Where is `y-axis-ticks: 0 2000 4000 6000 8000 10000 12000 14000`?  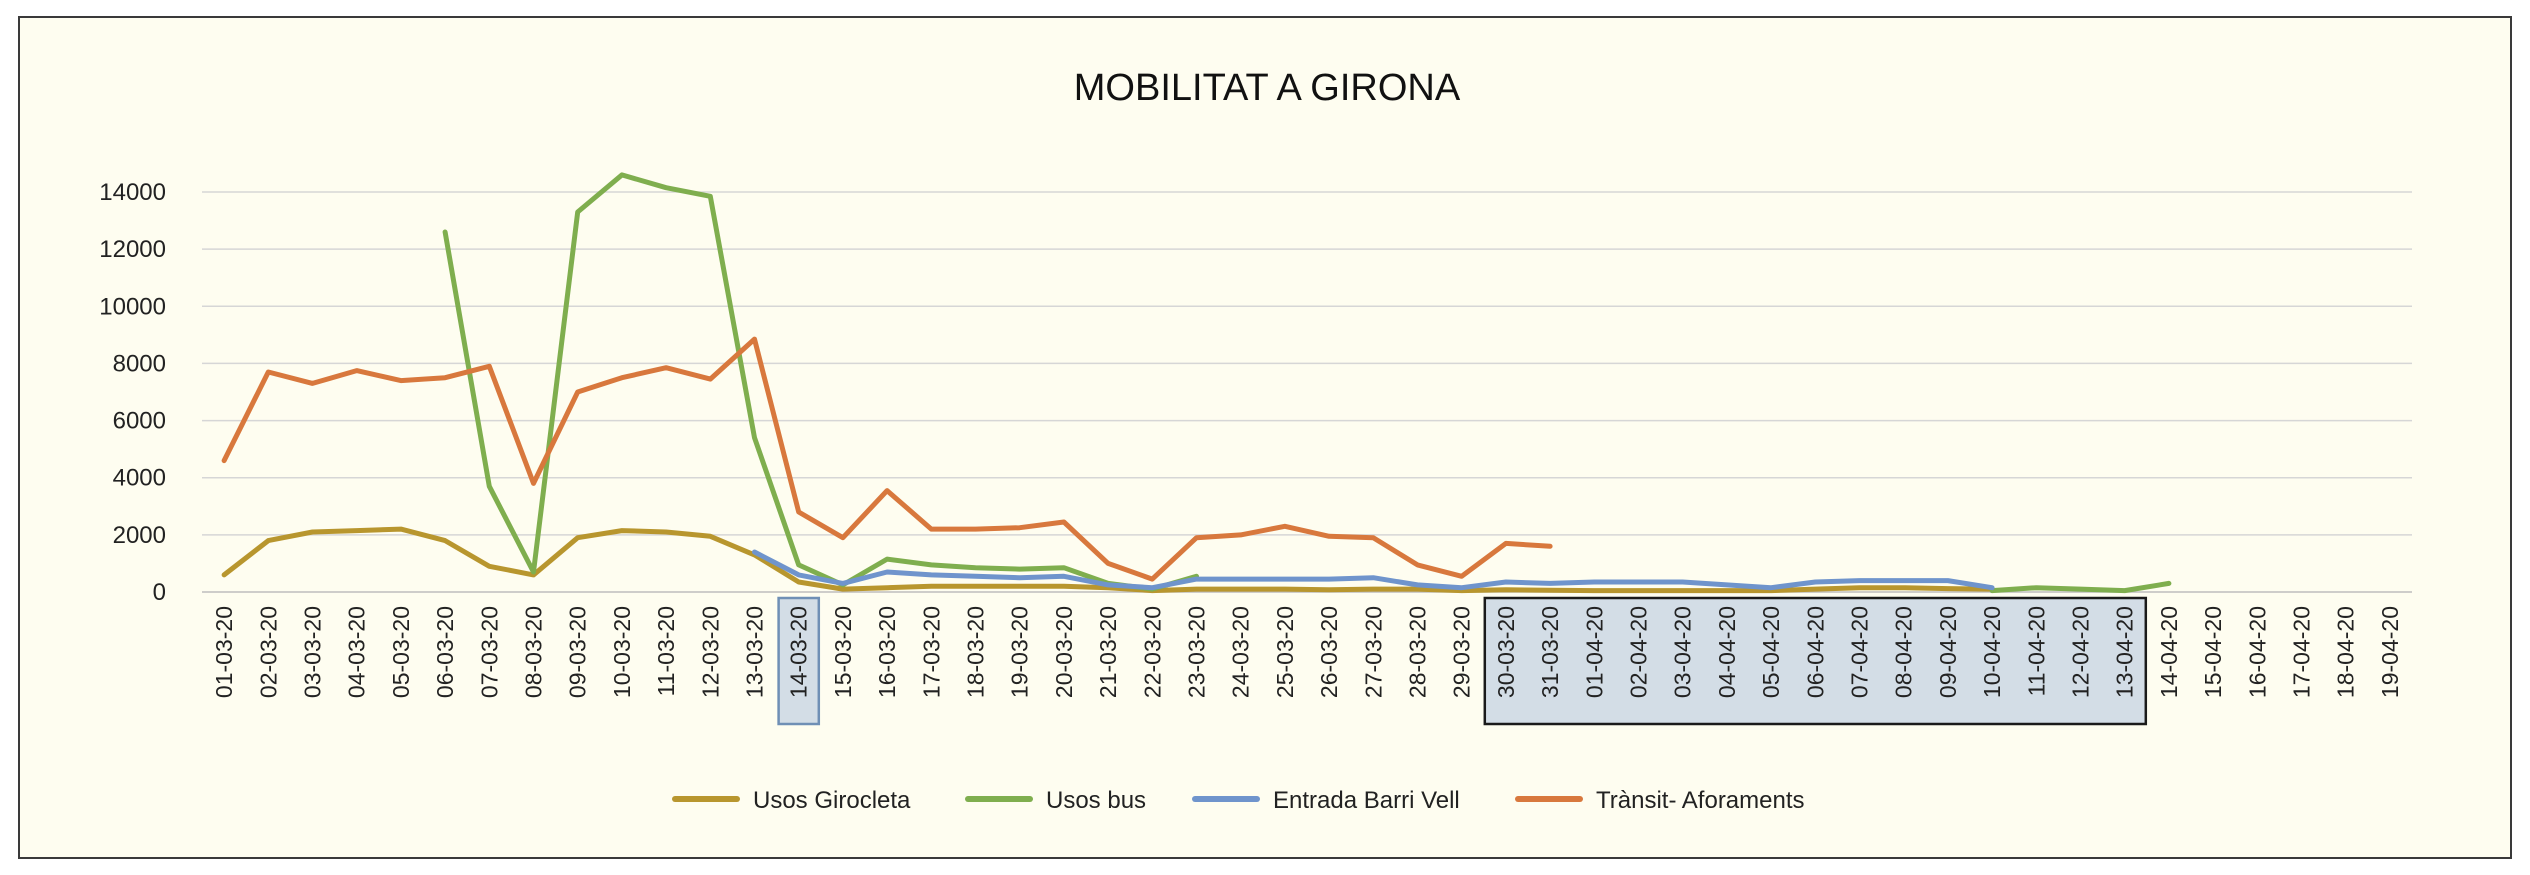 y-axis-ticks: 0 2000 4000 6000 8000 10000 12000 14000 is located at coordinates (132, 392).